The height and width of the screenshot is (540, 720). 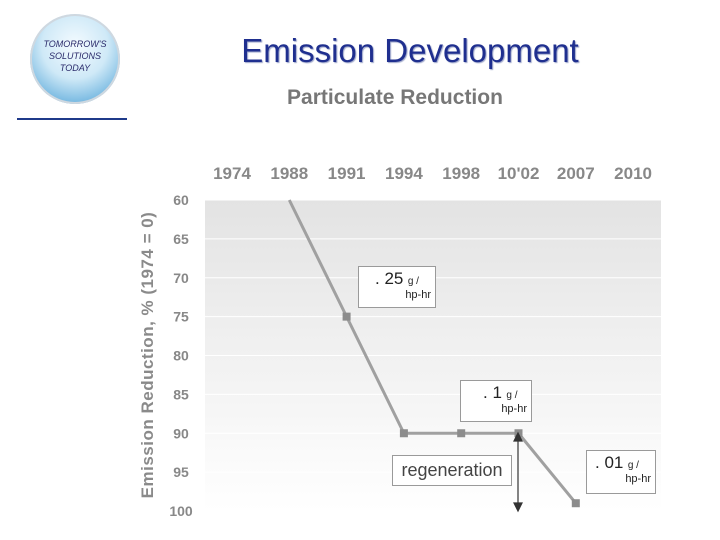 I want to click on logo-line-1: TOMORROW'S, so click(x=75, y=44).